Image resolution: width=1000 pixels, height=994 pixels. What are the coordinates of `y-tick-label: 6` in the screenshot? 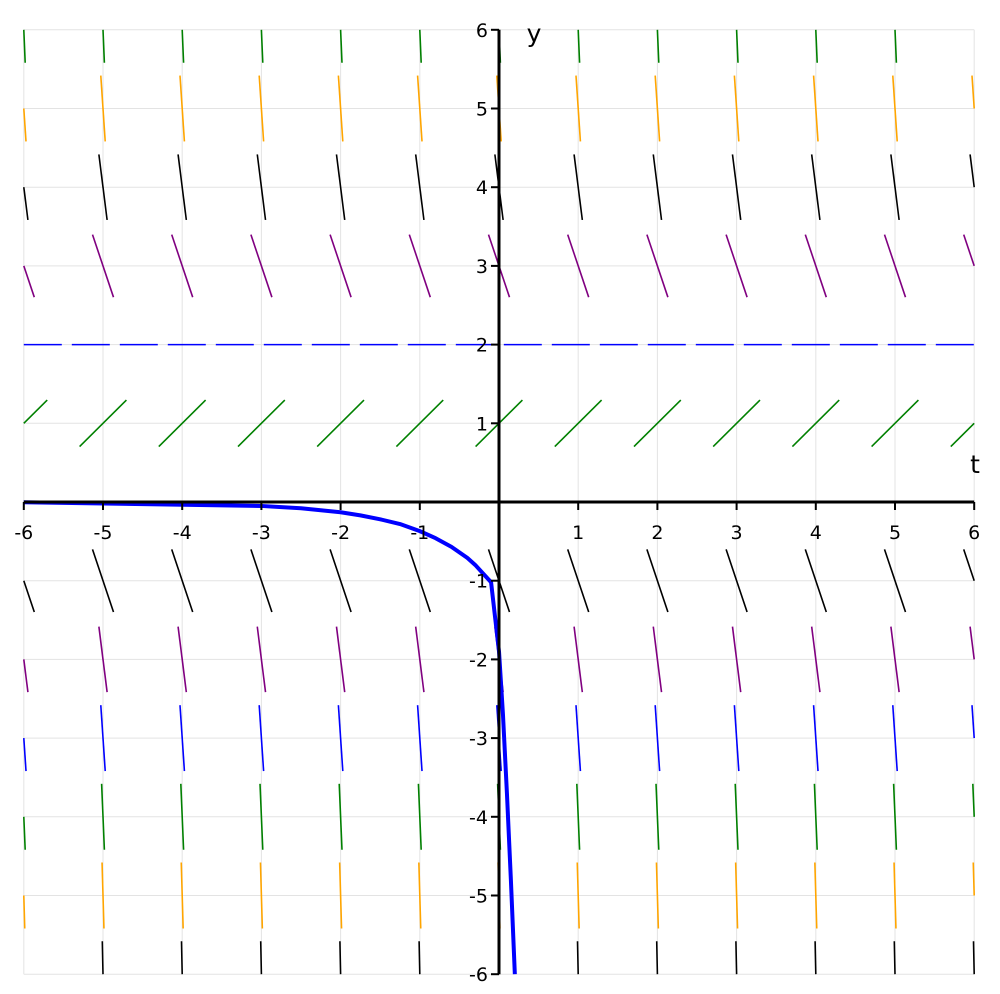 It's located at (482, 31).